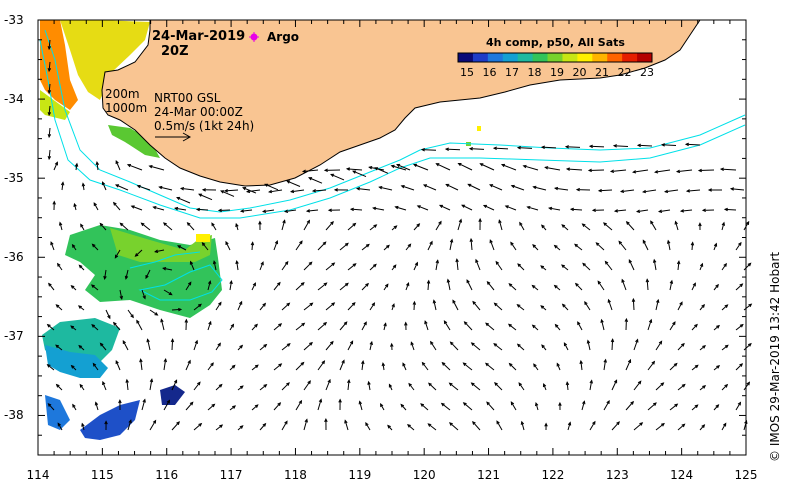  I want to click on sst-patch-yellow-dot, so click(479, 128).